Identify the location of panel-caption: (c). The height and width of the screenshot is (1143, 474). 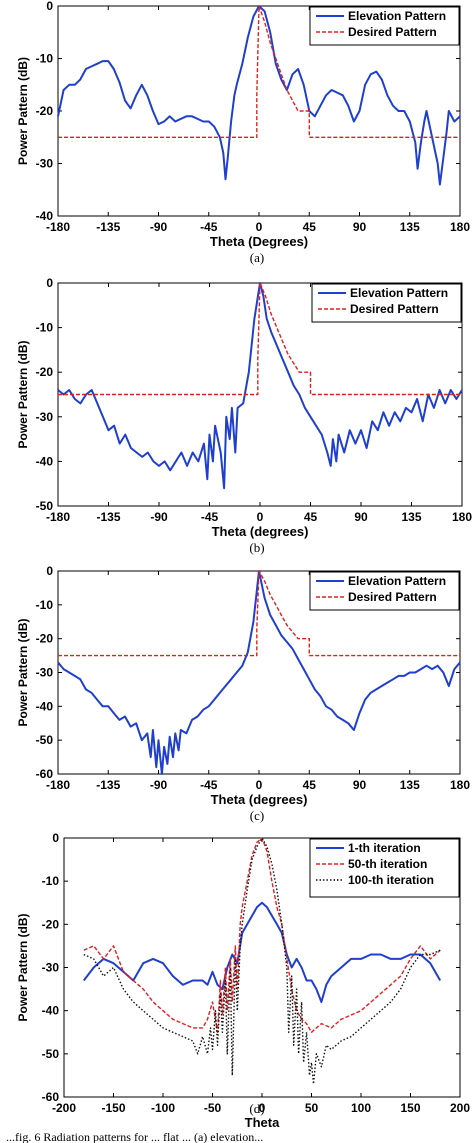
(257, 815).